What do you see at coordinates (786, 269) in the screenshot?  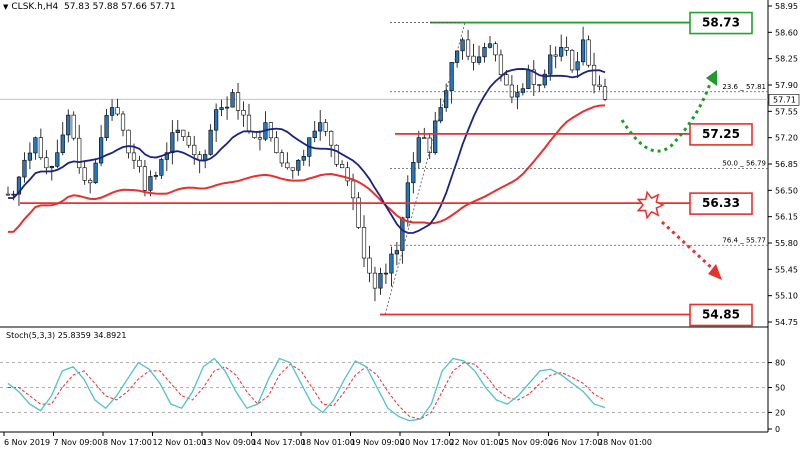 I see `price-tick-label: 55.45` at bounding box center [786, 269].